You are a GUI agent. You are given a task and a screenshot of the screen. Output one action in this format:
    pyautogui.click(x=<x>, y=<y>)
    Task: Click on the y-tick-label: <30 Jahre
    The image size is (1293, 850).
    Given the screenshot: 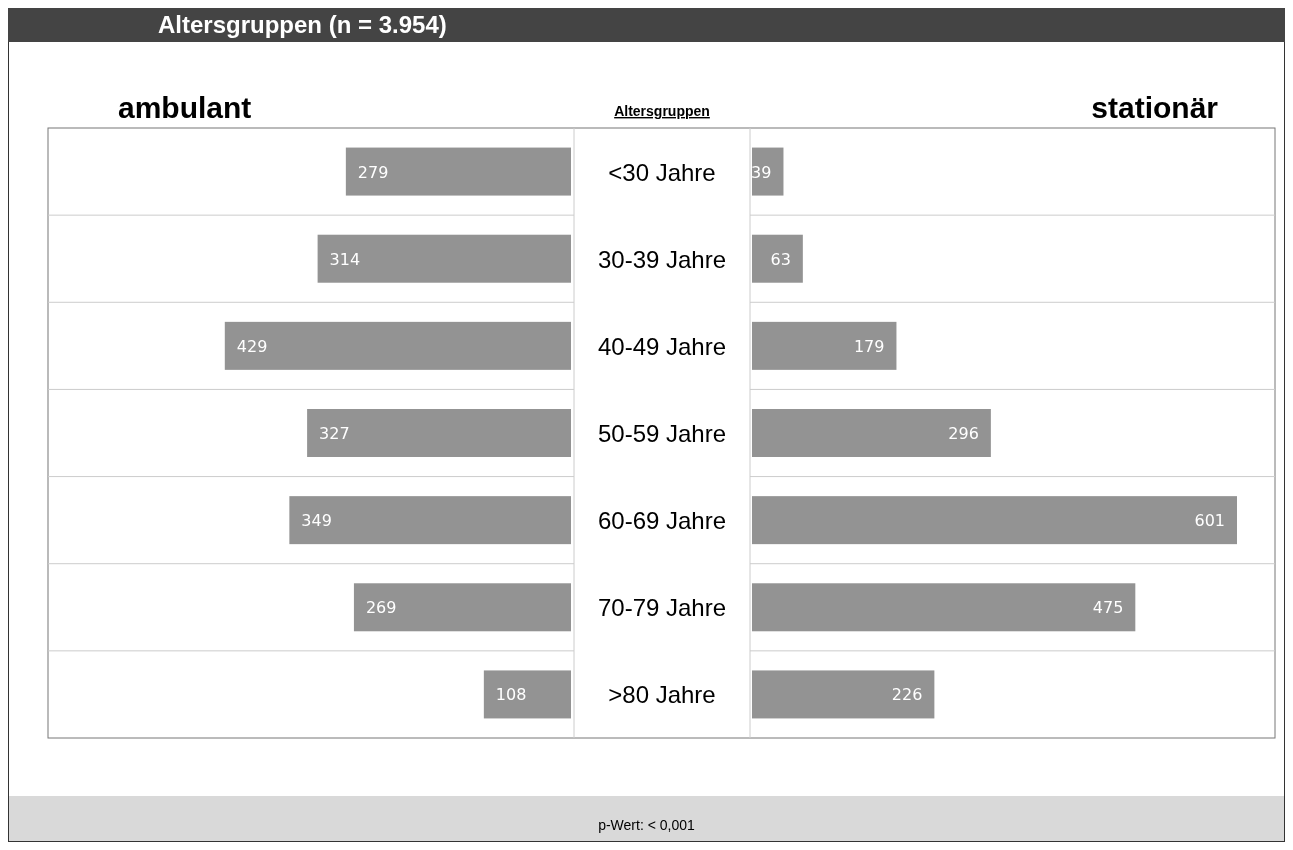 What is the action you would take?
    pyautogui.click(x=662, y=172)
    